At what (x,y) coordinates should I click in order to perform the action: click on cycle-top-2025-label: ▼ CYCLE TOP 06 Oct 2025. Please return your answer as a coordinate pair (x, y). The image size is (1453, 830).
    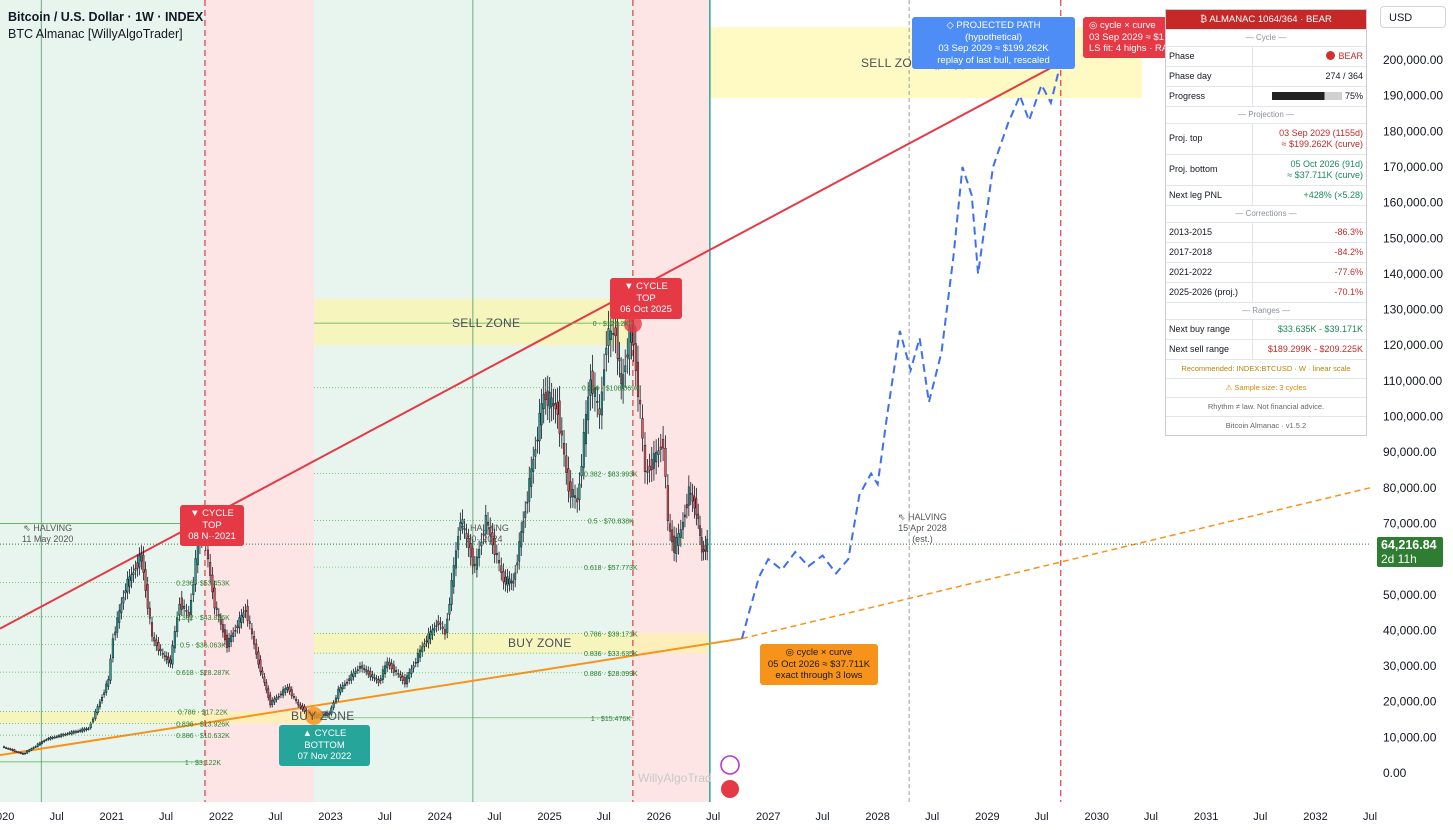
    Looking at the image, I should click on (646, 298).